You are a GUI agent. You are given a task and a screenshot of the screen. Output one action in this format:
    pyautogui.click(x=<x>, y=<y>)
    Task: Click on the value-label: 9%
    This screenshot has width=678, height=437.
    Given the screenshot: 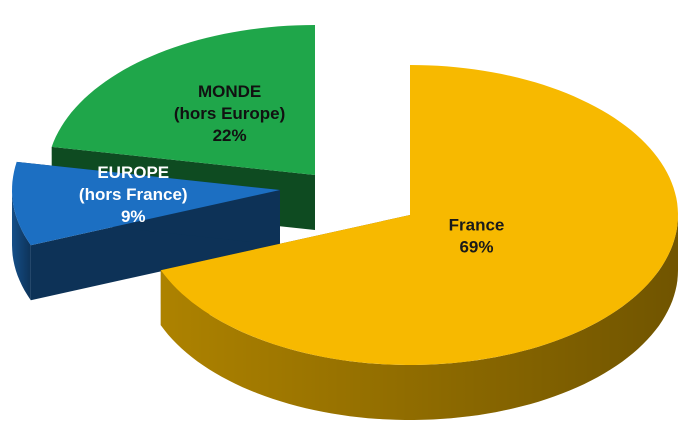 What is the action you would take?
    pyautogui.click(x=133, y=216)
    